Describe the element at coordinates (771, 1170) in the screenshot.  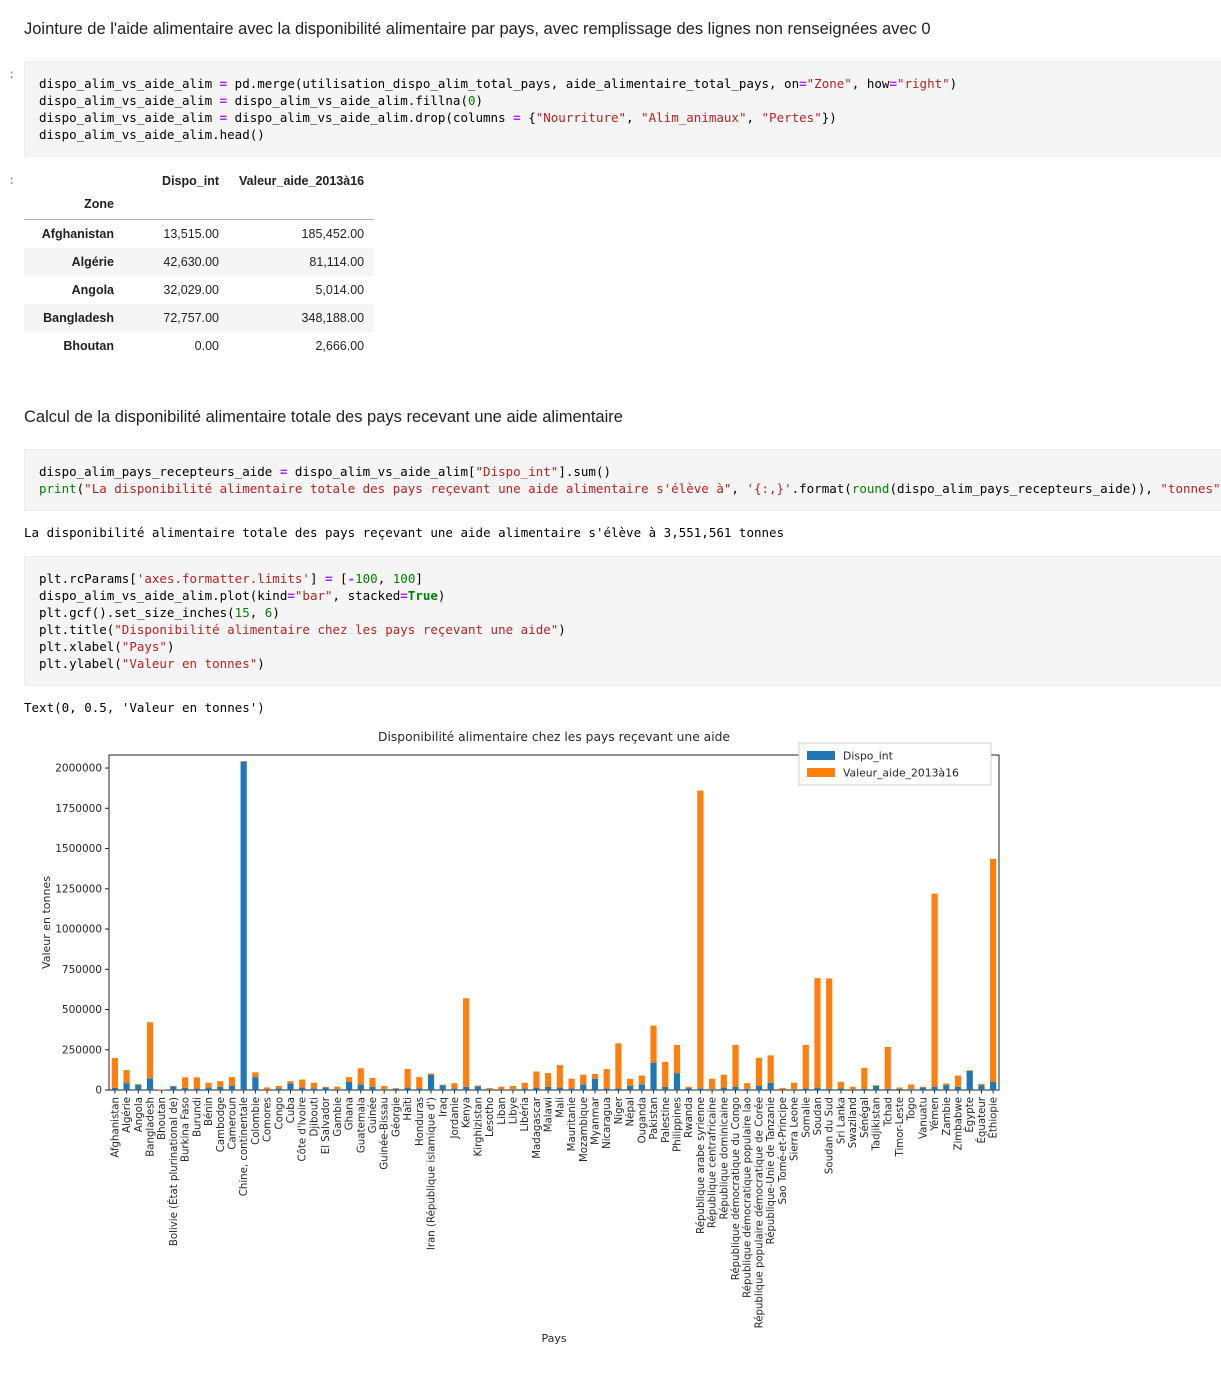
I see `x-tick-label: République-Unie de Tanzanie` at that location.